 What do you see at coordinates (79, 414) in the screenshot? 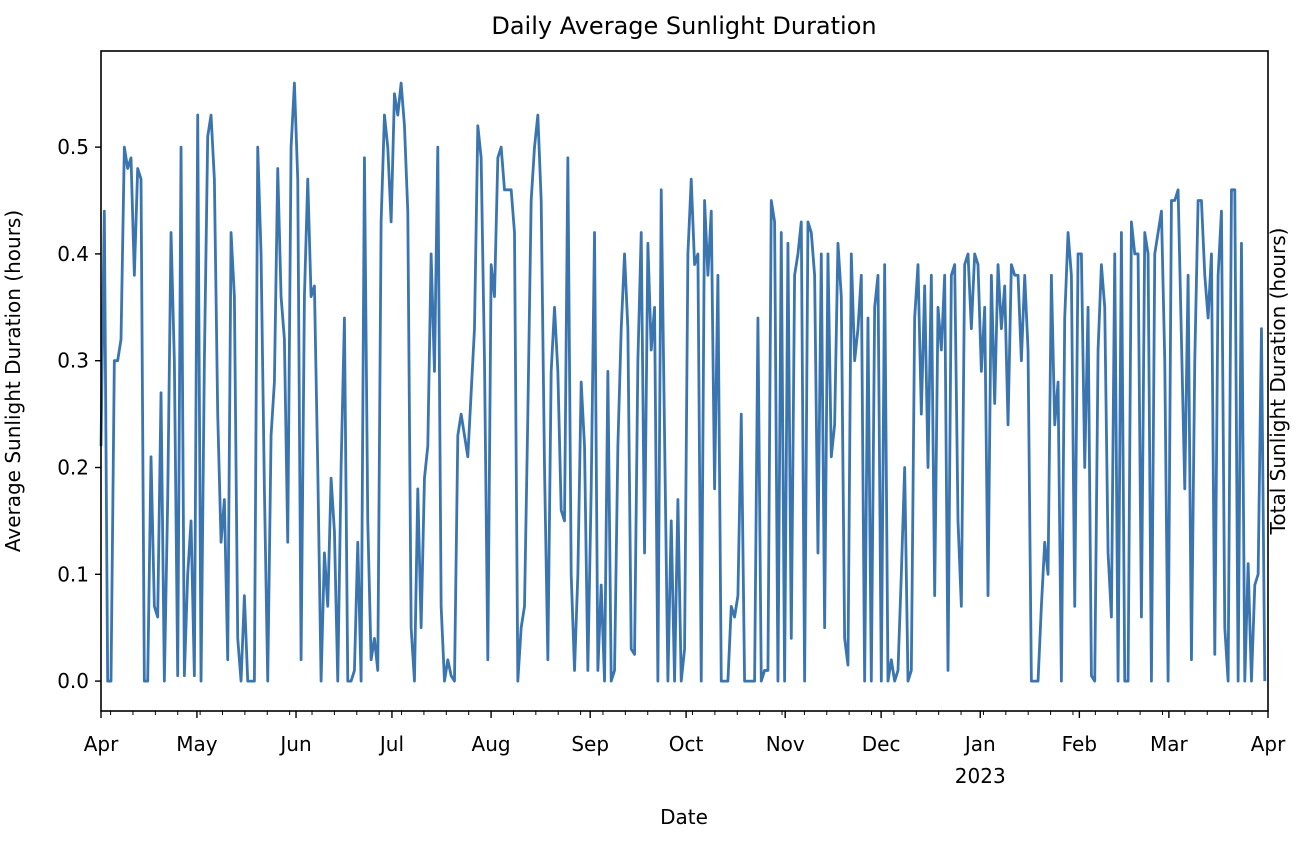
I see `y-axis: 0.0 0.1 0.2 0.3 0.4 0.5` at bounding box center [79, 414].